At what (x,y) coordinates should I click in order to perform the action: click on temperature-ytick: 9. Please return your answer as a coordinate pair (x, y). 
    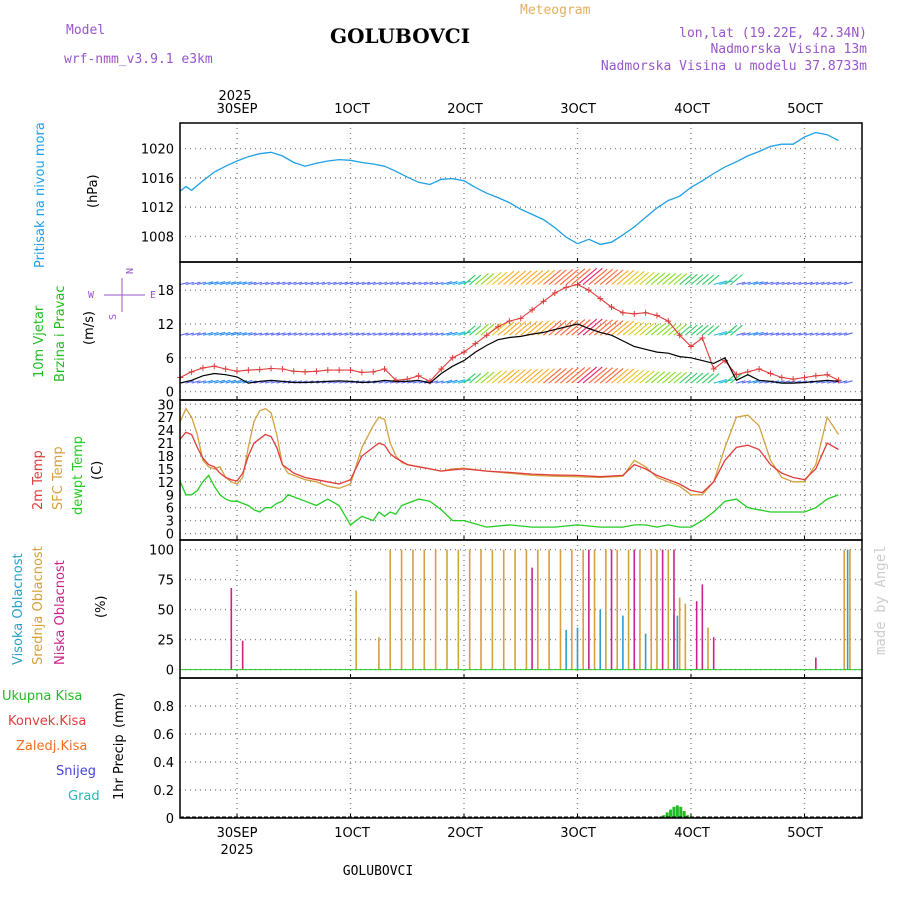
    Looking at the image, I should click on (170, 496).